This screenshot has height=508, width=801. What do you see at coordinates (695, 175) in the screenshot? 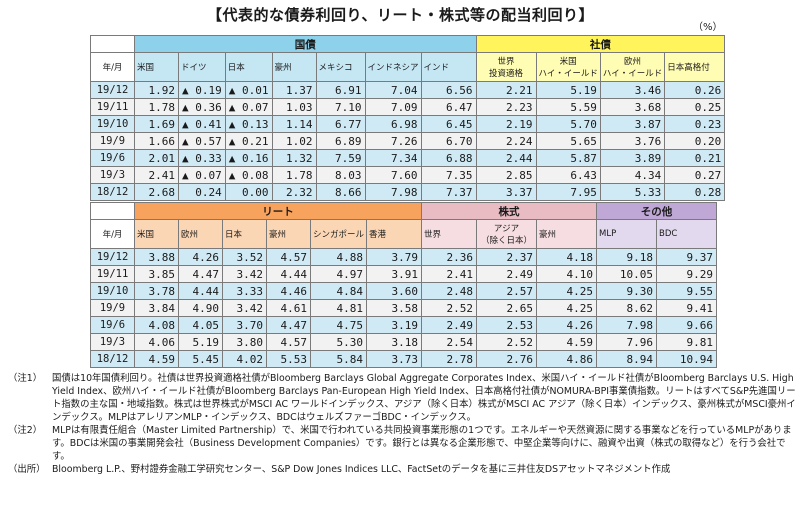
I see `yield-cell: 0.27` at bounding box center [695, 175].